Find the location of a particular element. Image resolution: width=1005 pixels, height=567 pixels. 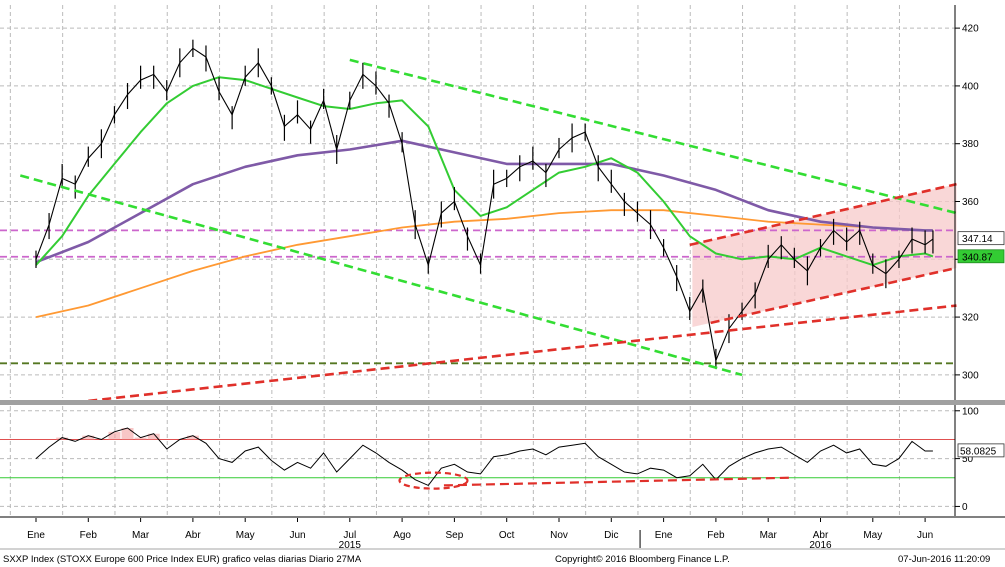

y-tick-label: 300 is located at coordinates (970, 375).